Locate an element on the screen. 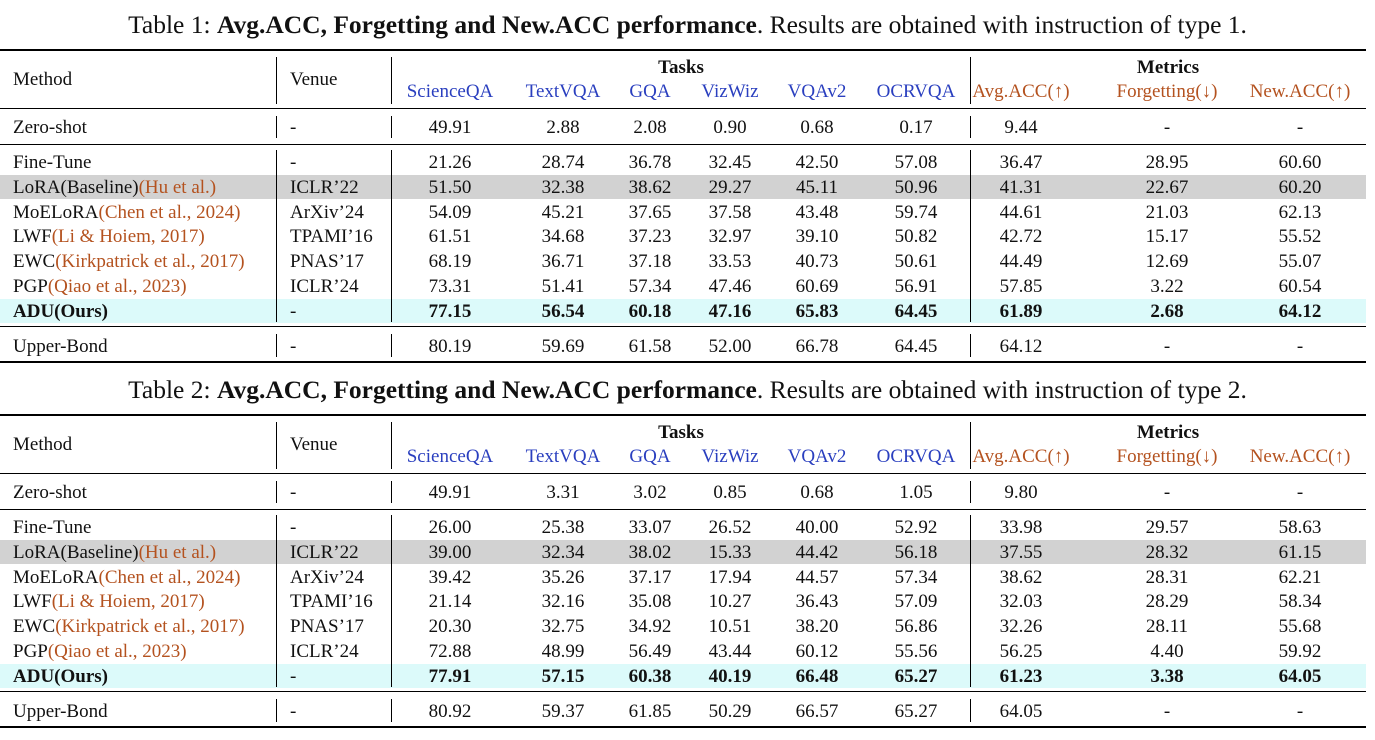  value-cell: 66.48 is located at coordinates (817, 676).